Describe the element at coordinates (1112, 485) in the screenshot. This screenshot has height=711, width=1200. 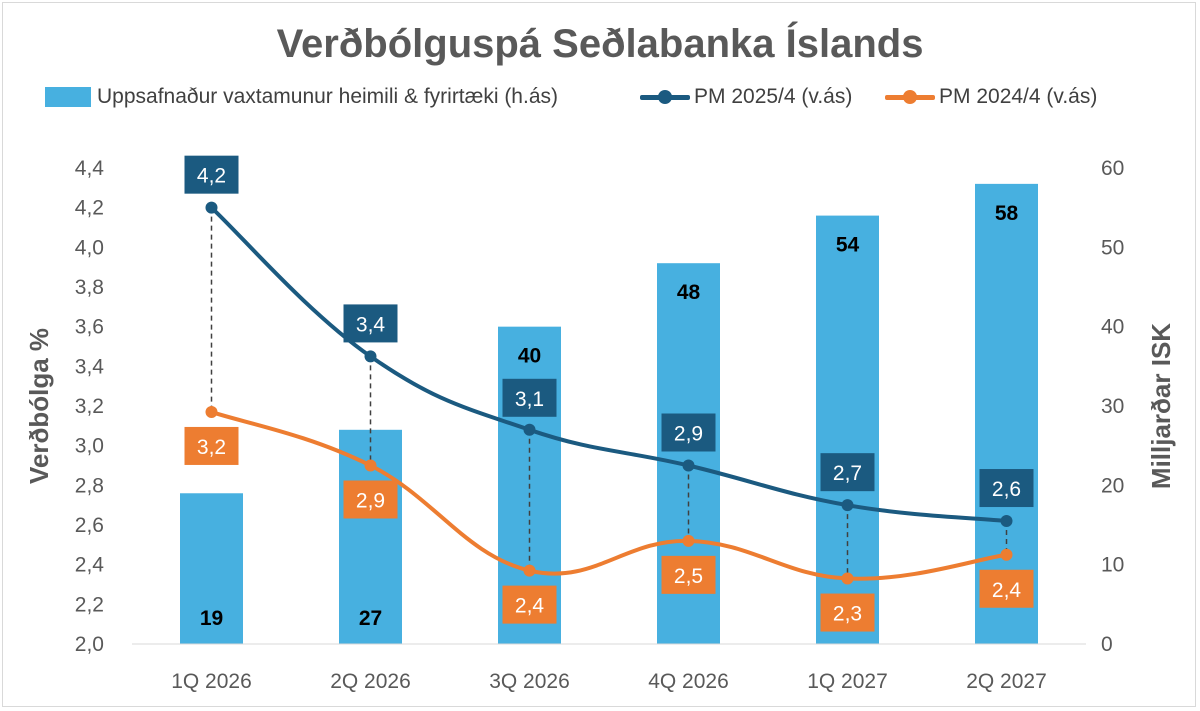
I see `y-right-tick-label: 20` at that location.